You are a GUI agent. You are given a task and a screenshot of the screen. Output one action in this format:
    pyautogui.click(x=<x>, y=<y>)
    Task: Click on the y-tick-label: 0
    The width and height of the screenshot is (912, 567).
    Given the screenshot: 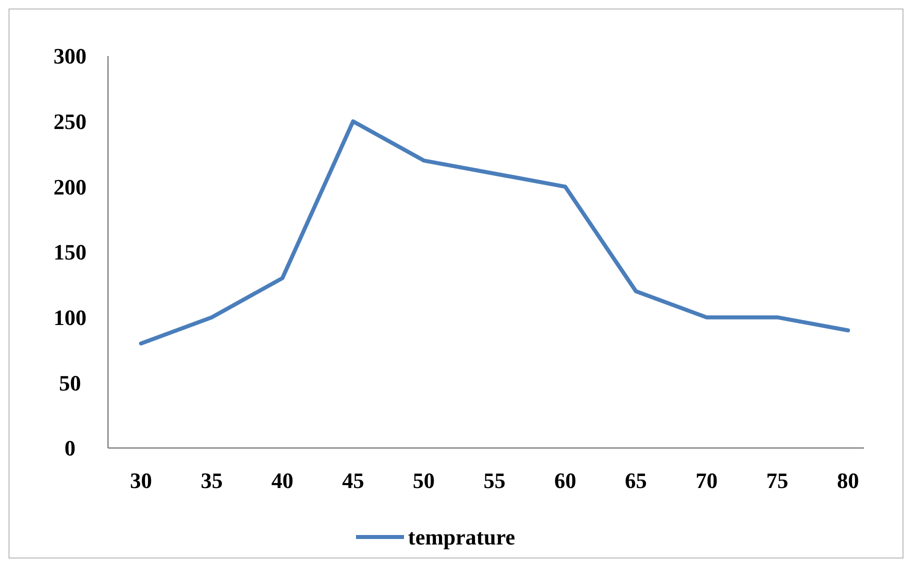 What is the action you would take?
    pyautogui.click(x=70, y=448)
    